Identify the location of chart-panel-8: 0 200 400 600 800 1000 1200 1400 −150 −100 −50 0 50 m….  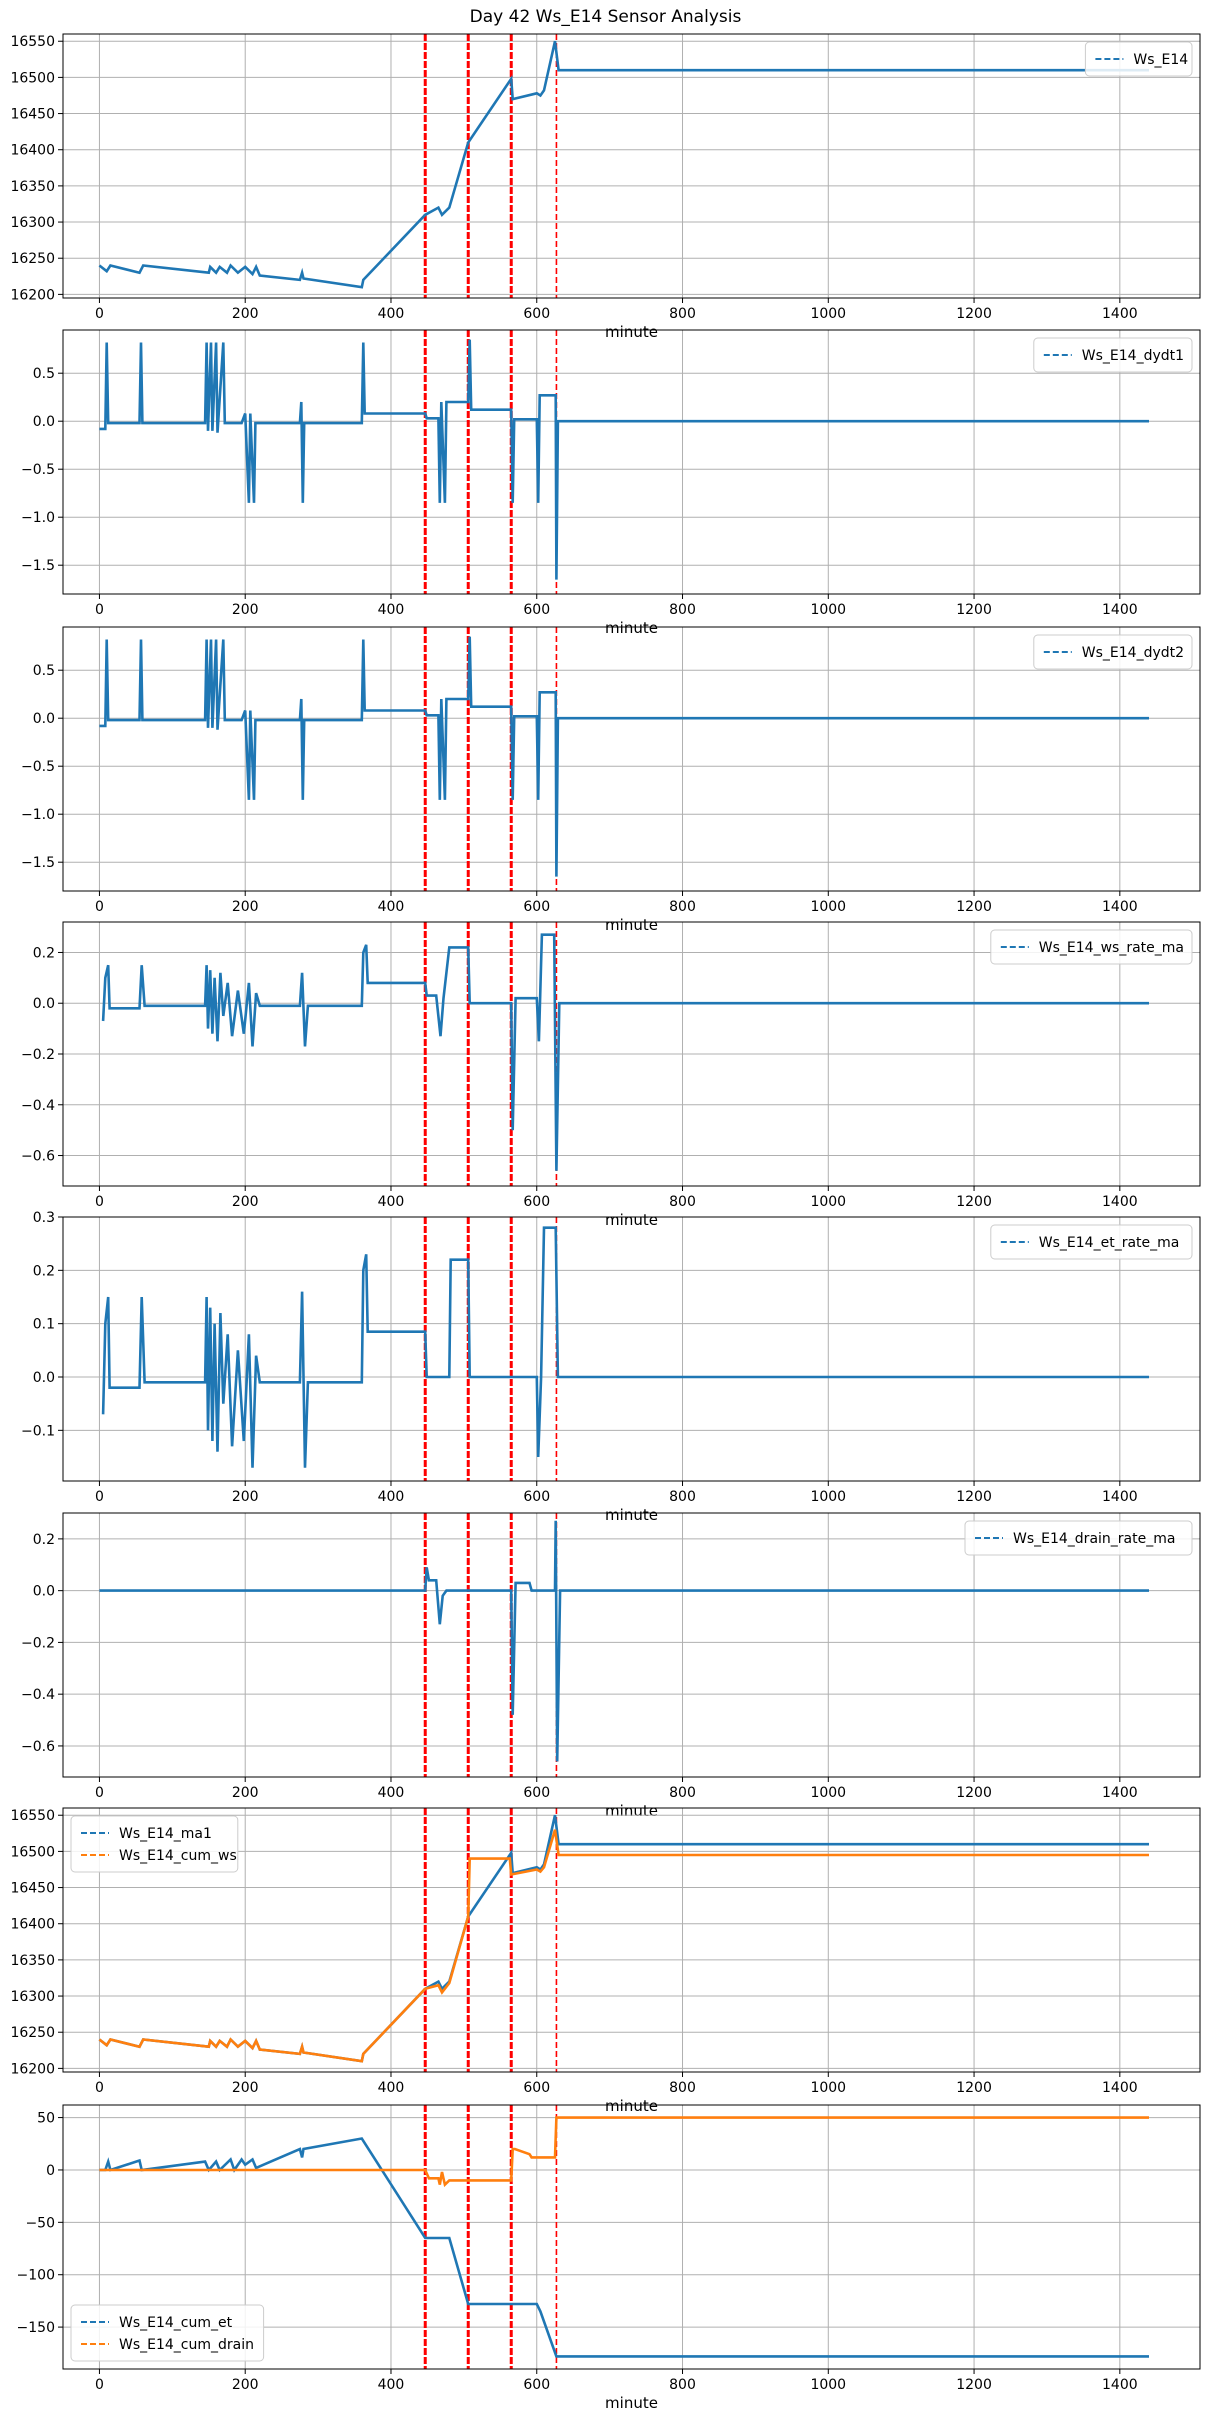
(609, 2257).